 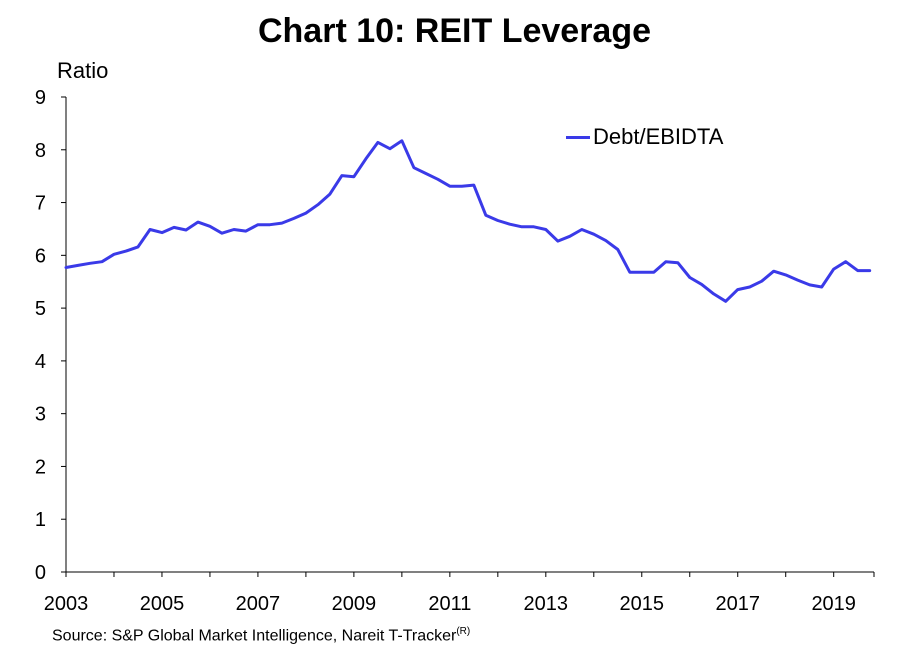 What do you see at coordinates (40, 309) in the screenshot?
I see `y-tick-label: 5` at bounding box center [40, 309].